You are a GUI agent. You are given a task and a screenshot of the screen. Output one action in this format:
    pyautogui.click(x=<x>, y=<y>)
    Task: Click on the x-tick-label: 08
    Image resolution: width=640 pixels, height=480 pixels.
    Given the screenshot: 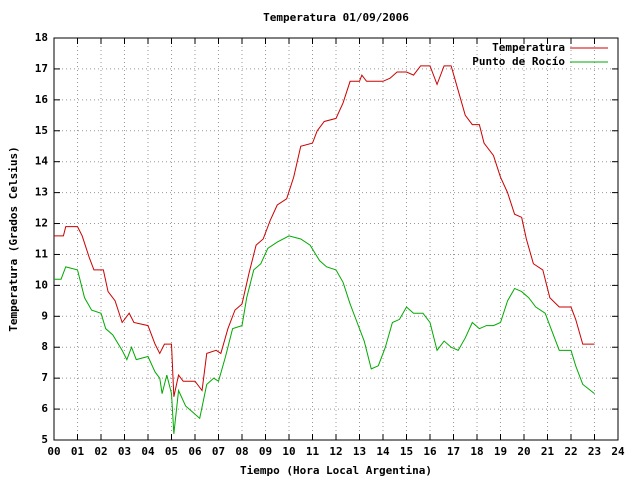 What is the action you would take?
    pyautogui.click(x=241, y=451)
    